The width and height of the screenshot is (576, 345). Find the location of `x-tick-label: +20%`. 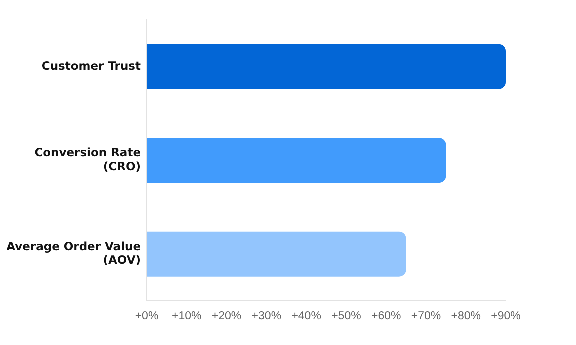

x-tick-label: +20% is located at coordinates (227, 316).